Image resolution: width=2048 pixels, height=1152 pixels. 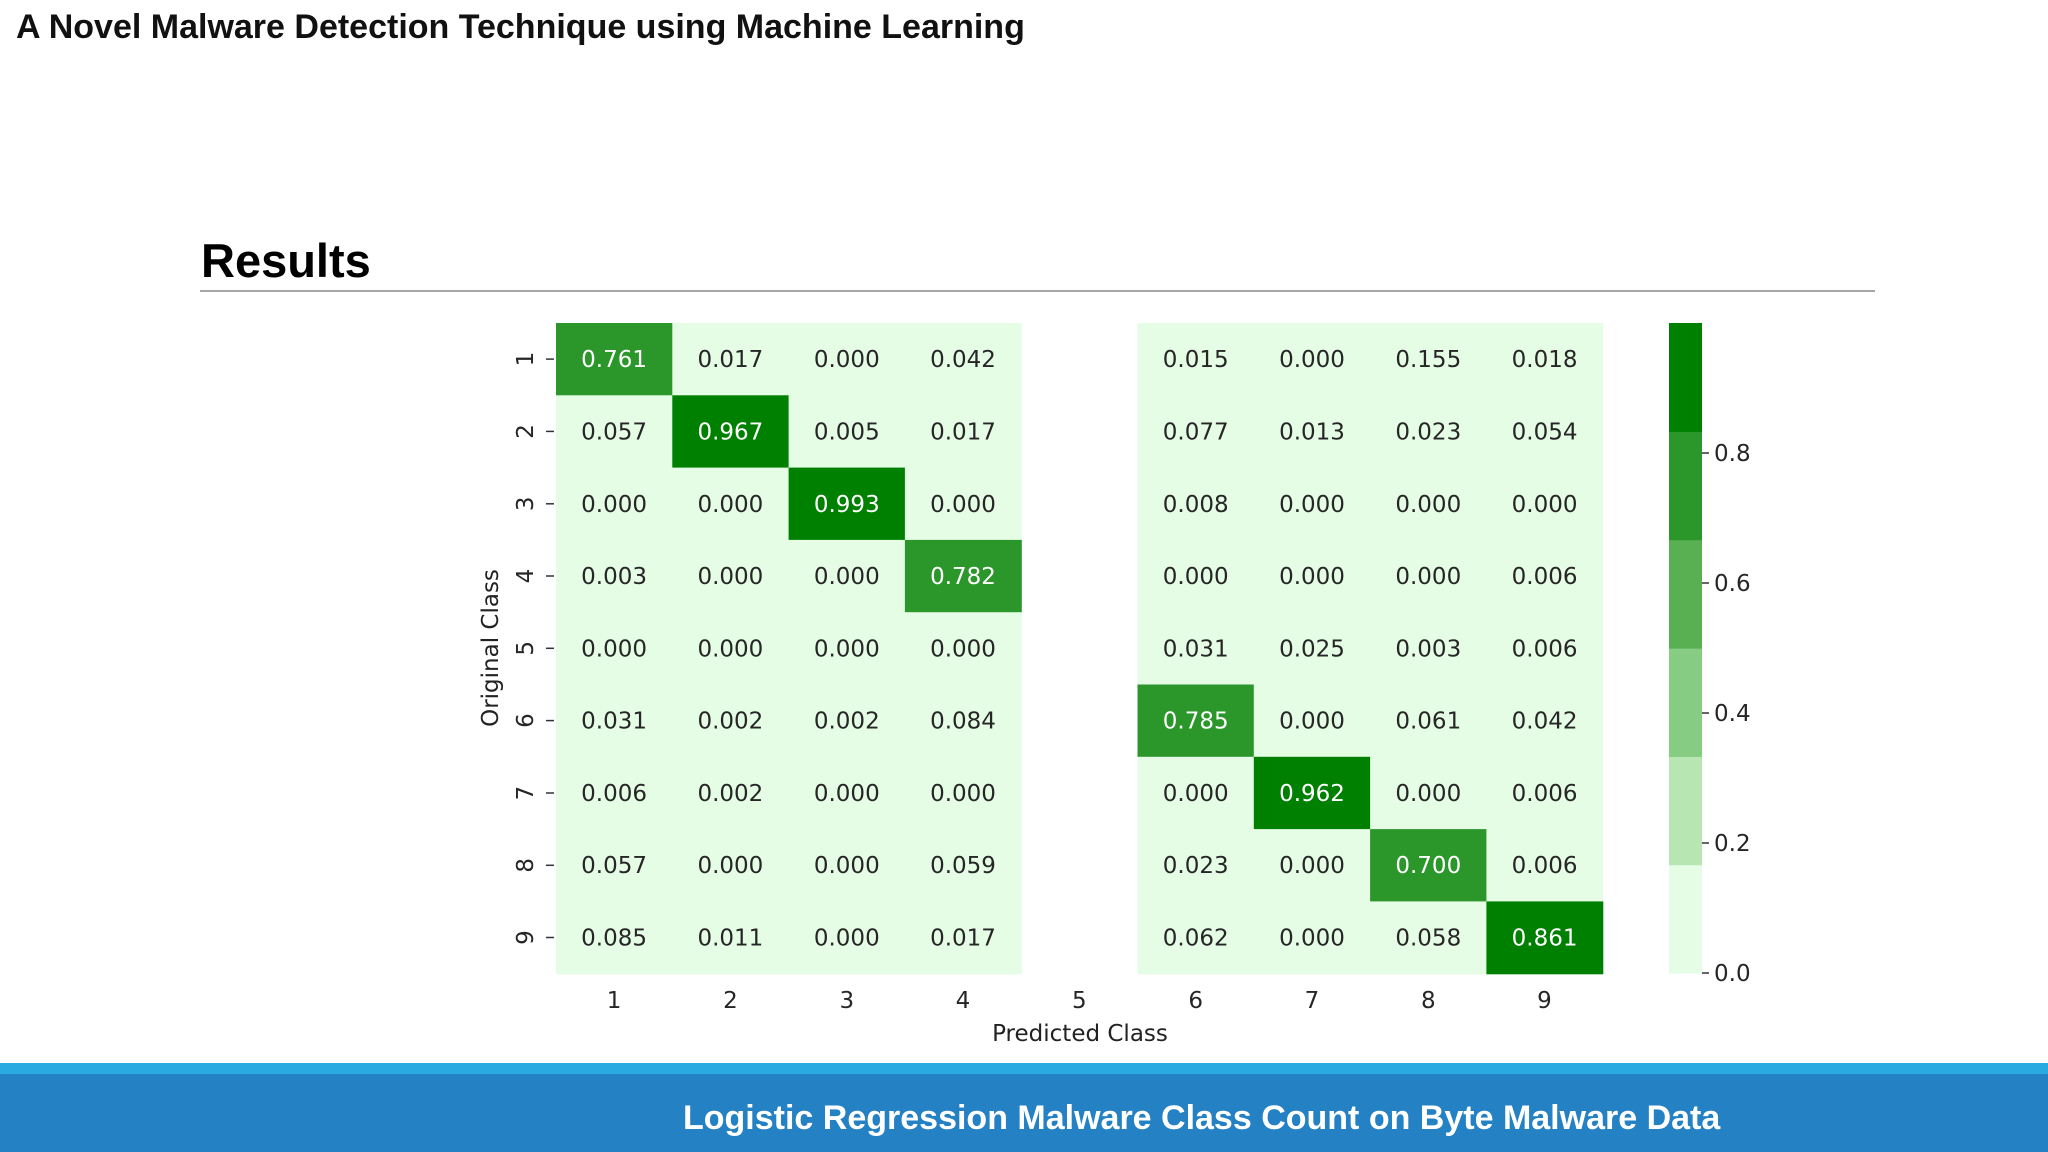 What do you see at coordinates (1079, 1001) in the screenshot?
I see `x-tick-label: 5` at bounding box center [1079, 1001].